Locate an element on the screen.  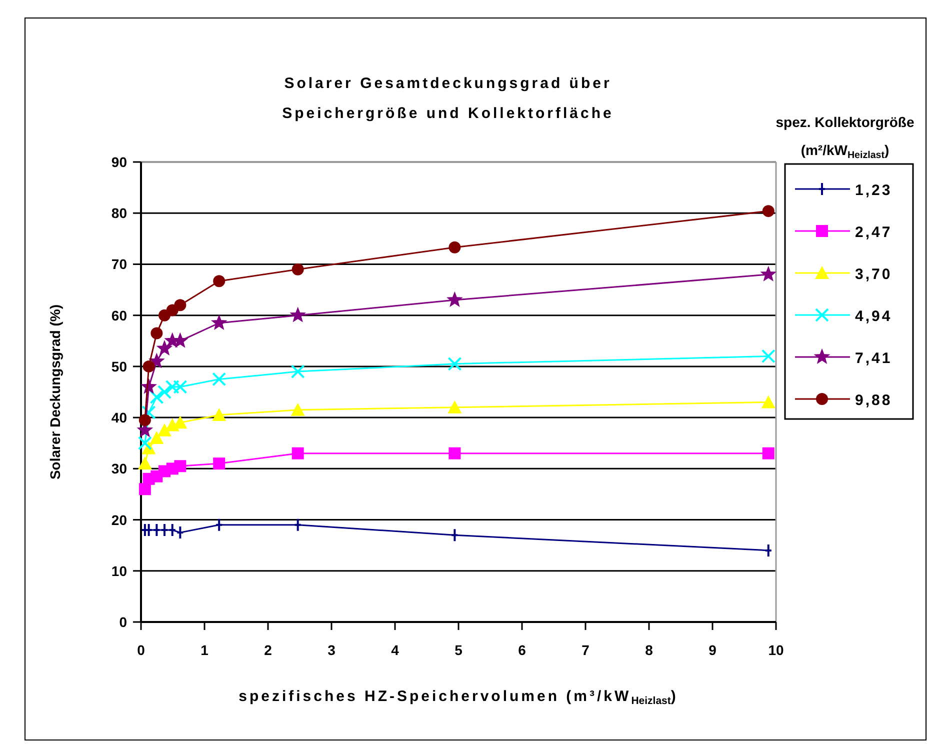
legend-title: spez. Kollektorgröße (m²/kW$_{Heizlast}$) is located at coordinates (845, 137).